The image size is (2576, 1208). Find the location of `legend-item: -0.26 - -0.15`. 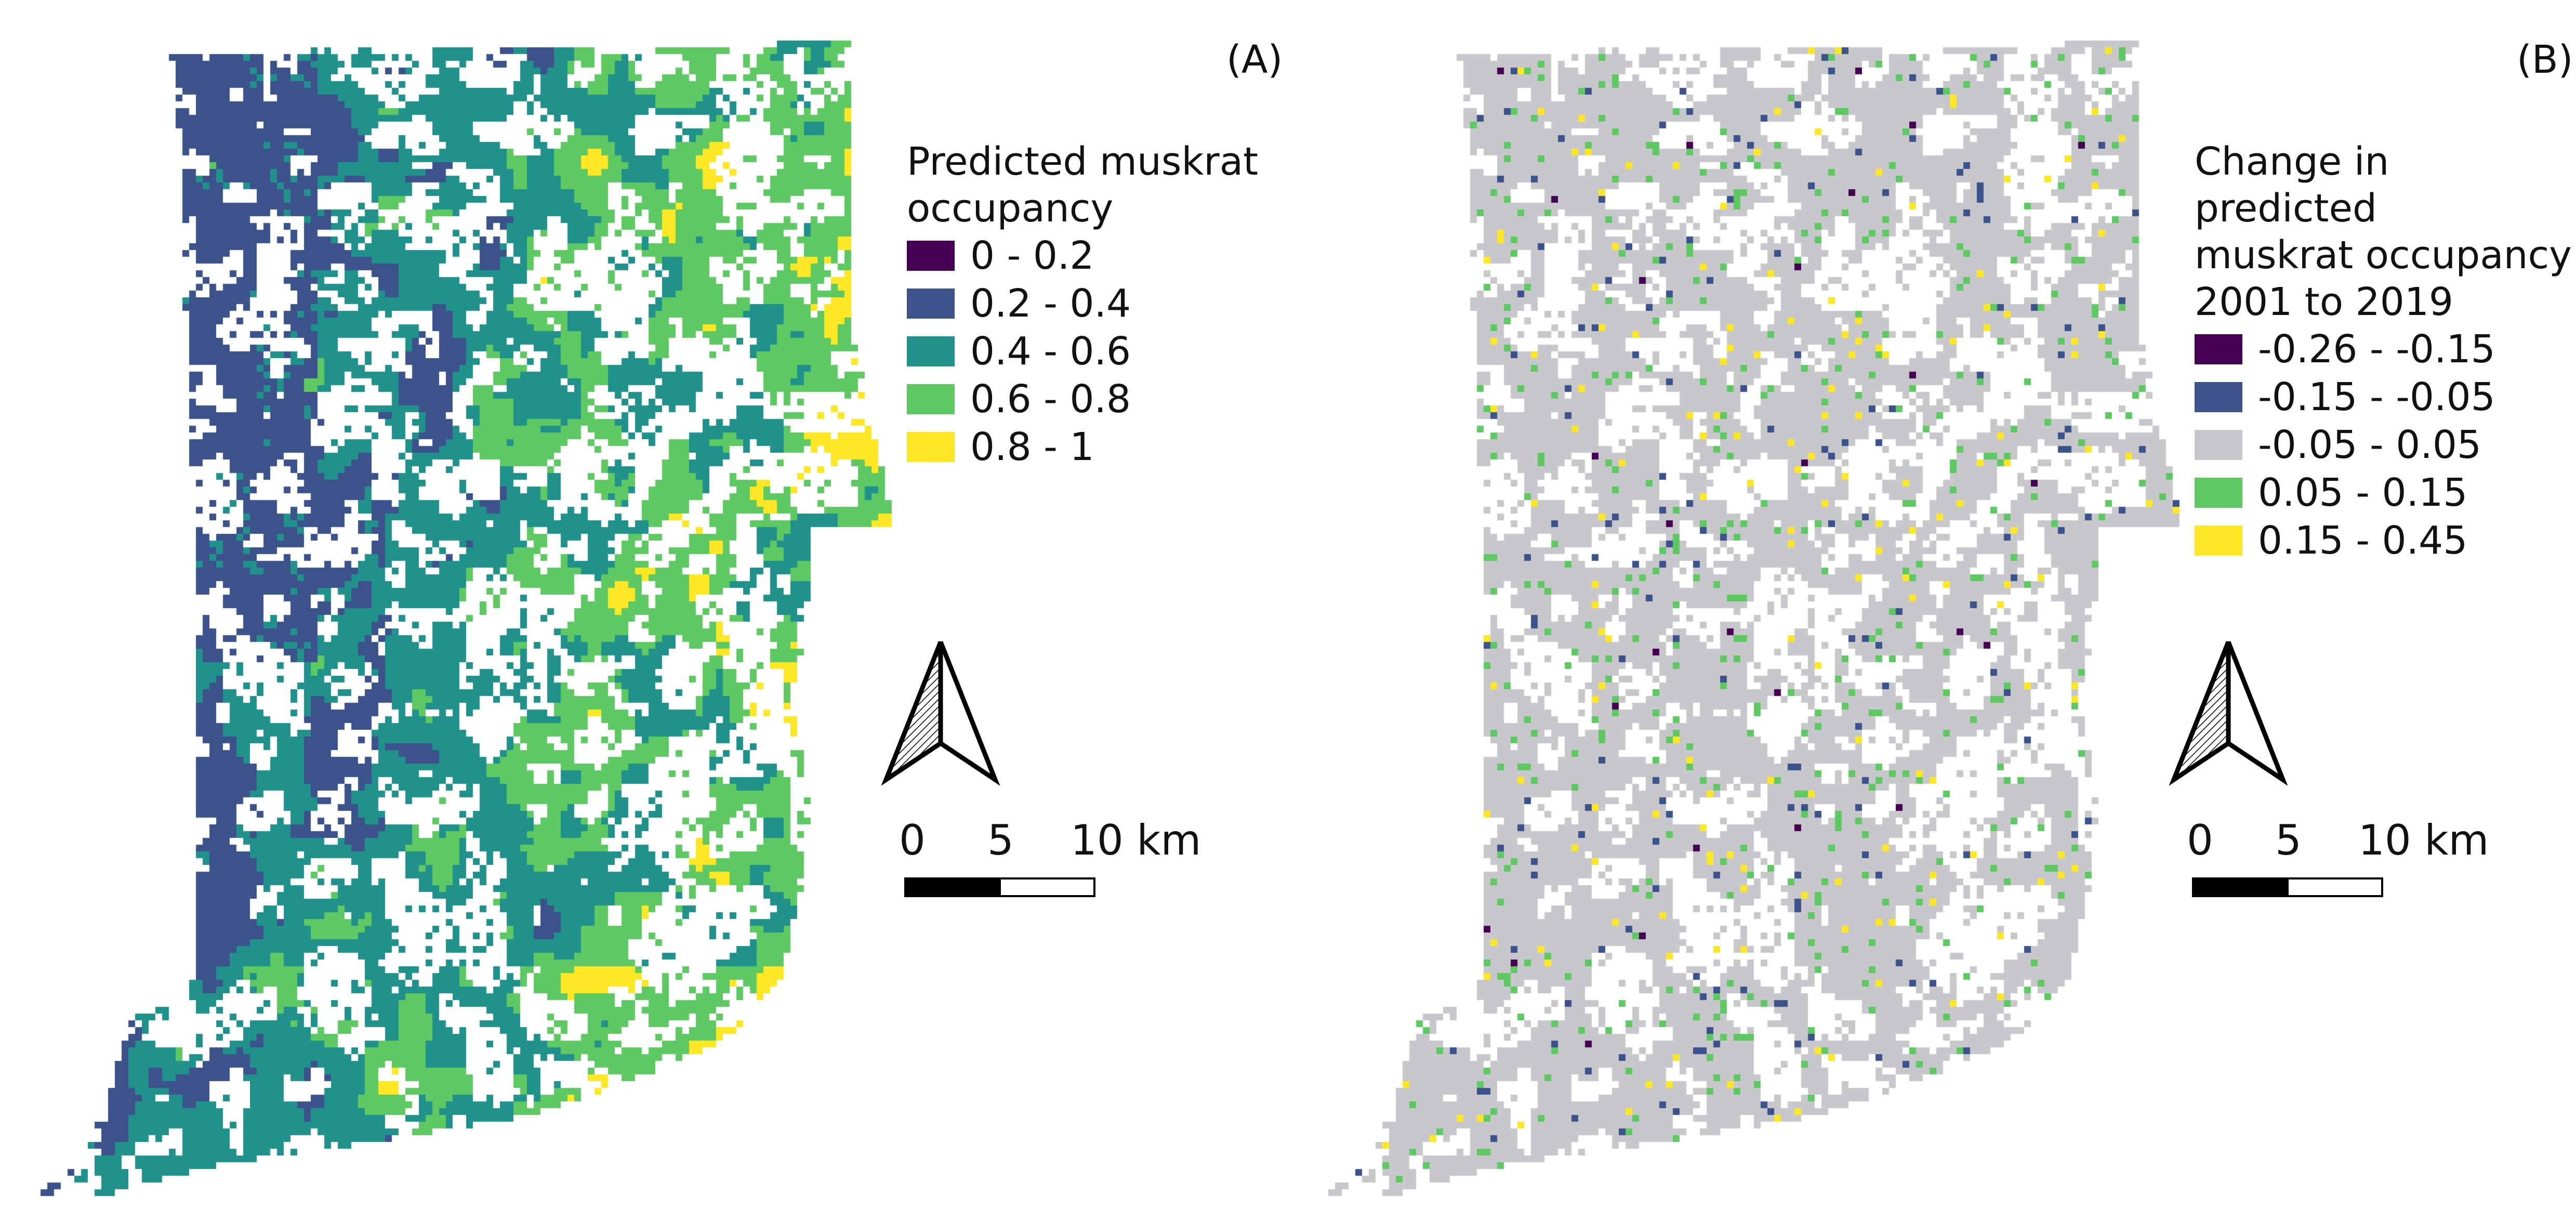

legend-item: -0.26 - -0.15 is located at coordinates (2385, 349).